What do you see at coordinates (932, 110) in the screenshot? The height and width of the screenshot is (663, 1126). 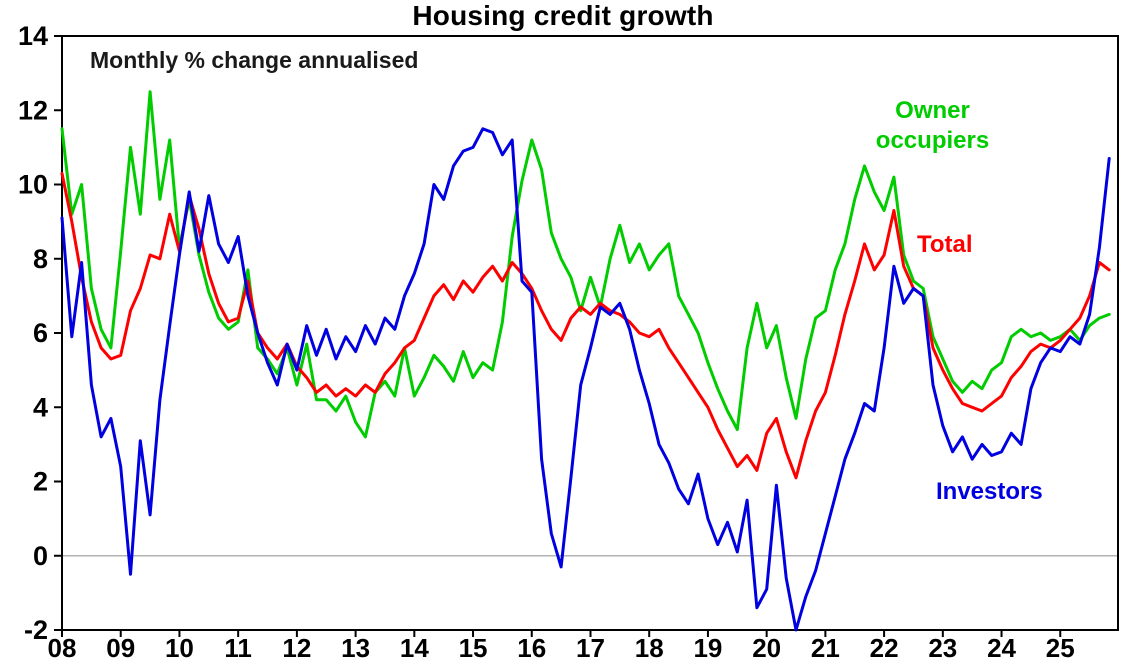 I see `series-label-owner-occupiers-line1: Owner` at bounding box center [932, 110].